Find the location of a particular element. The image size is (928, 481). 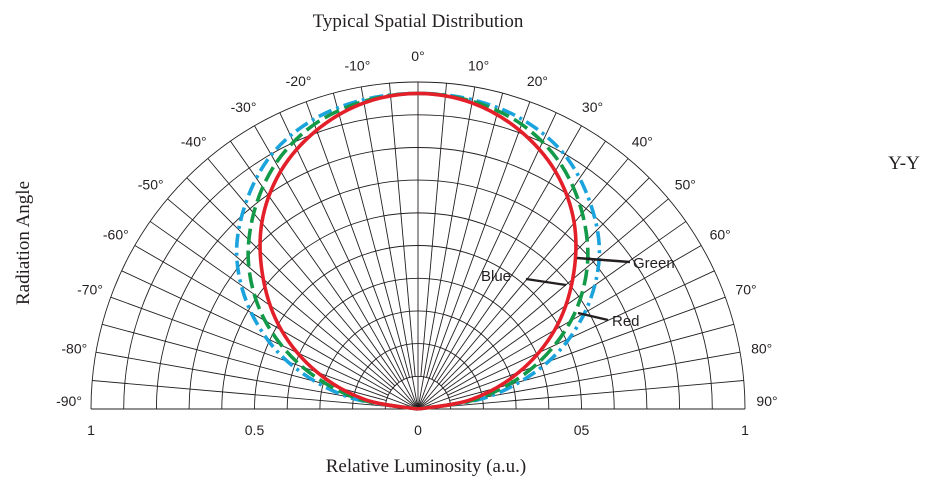

side-label-y-y: Y-Y is located at coordinates (904, 163).